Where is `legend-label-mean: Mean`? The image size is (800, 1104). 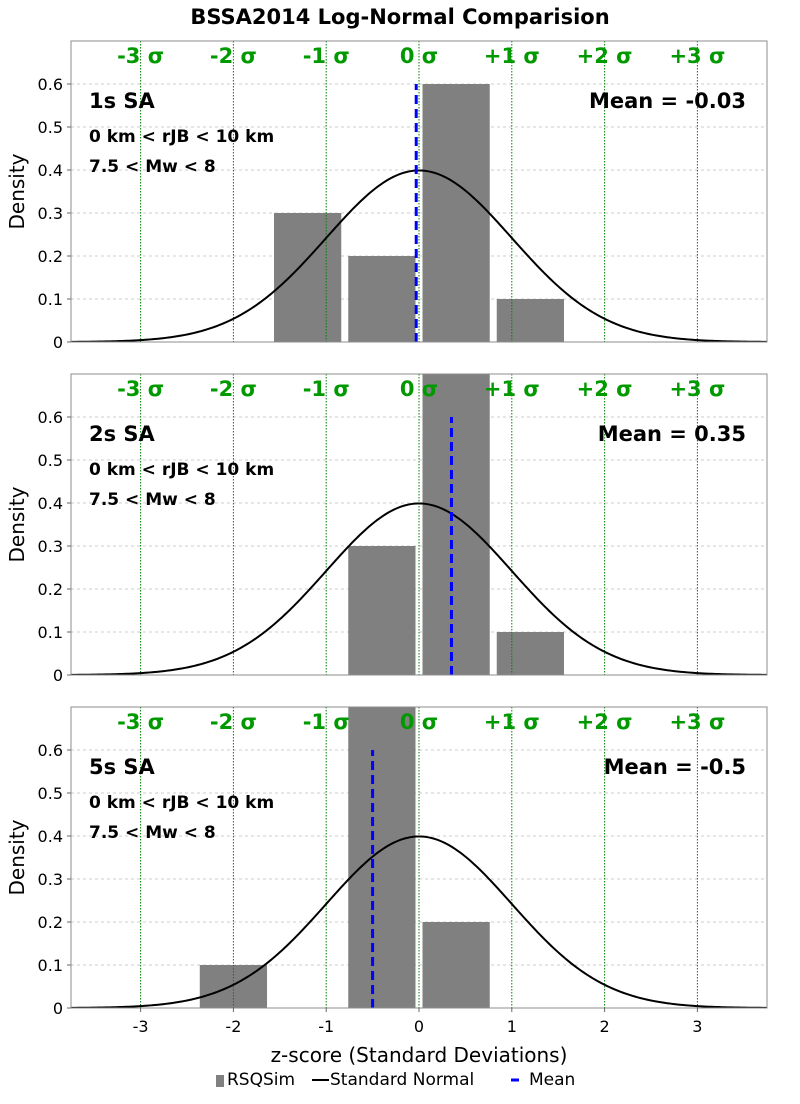 legend-label-mean: Mean is located at coordinates (552, 1080).